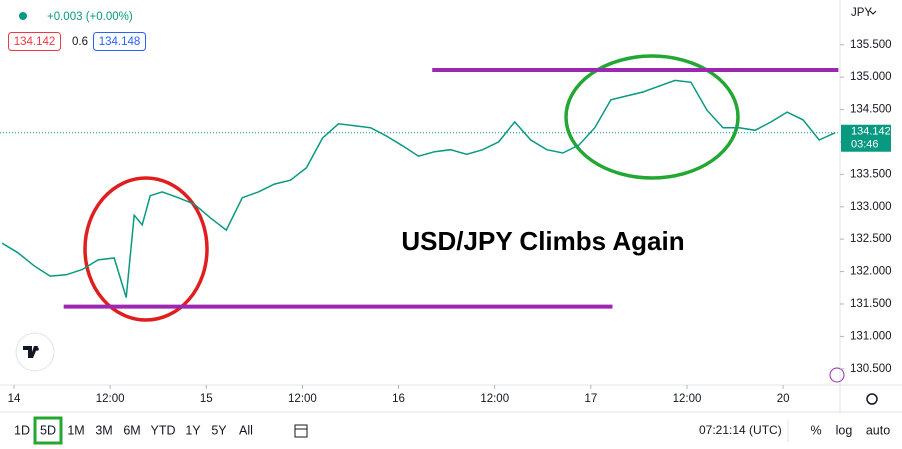  What do you see at coordinates (871, 369) in the screenshot?
I see `y-tick-label: 130.500` at bounding box center [871, 369].